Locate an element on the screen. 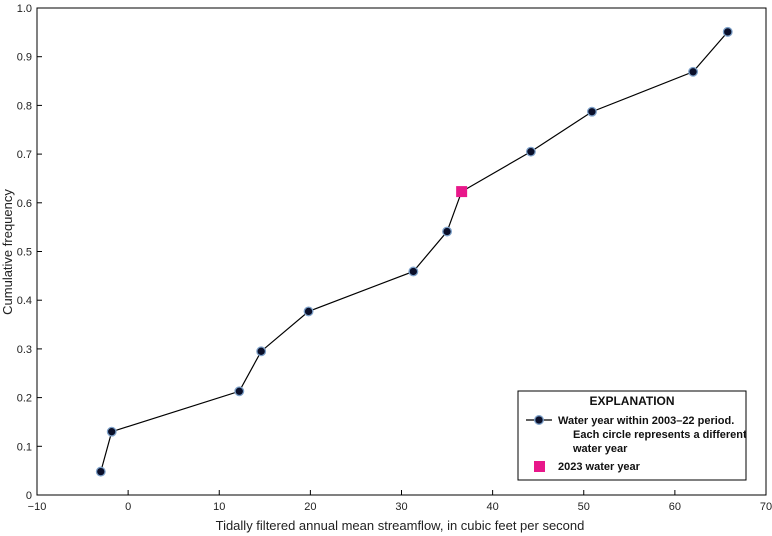 This screenshot has height=536, width=772. x-tick-label: 10 is located at coordinates (219, 507).